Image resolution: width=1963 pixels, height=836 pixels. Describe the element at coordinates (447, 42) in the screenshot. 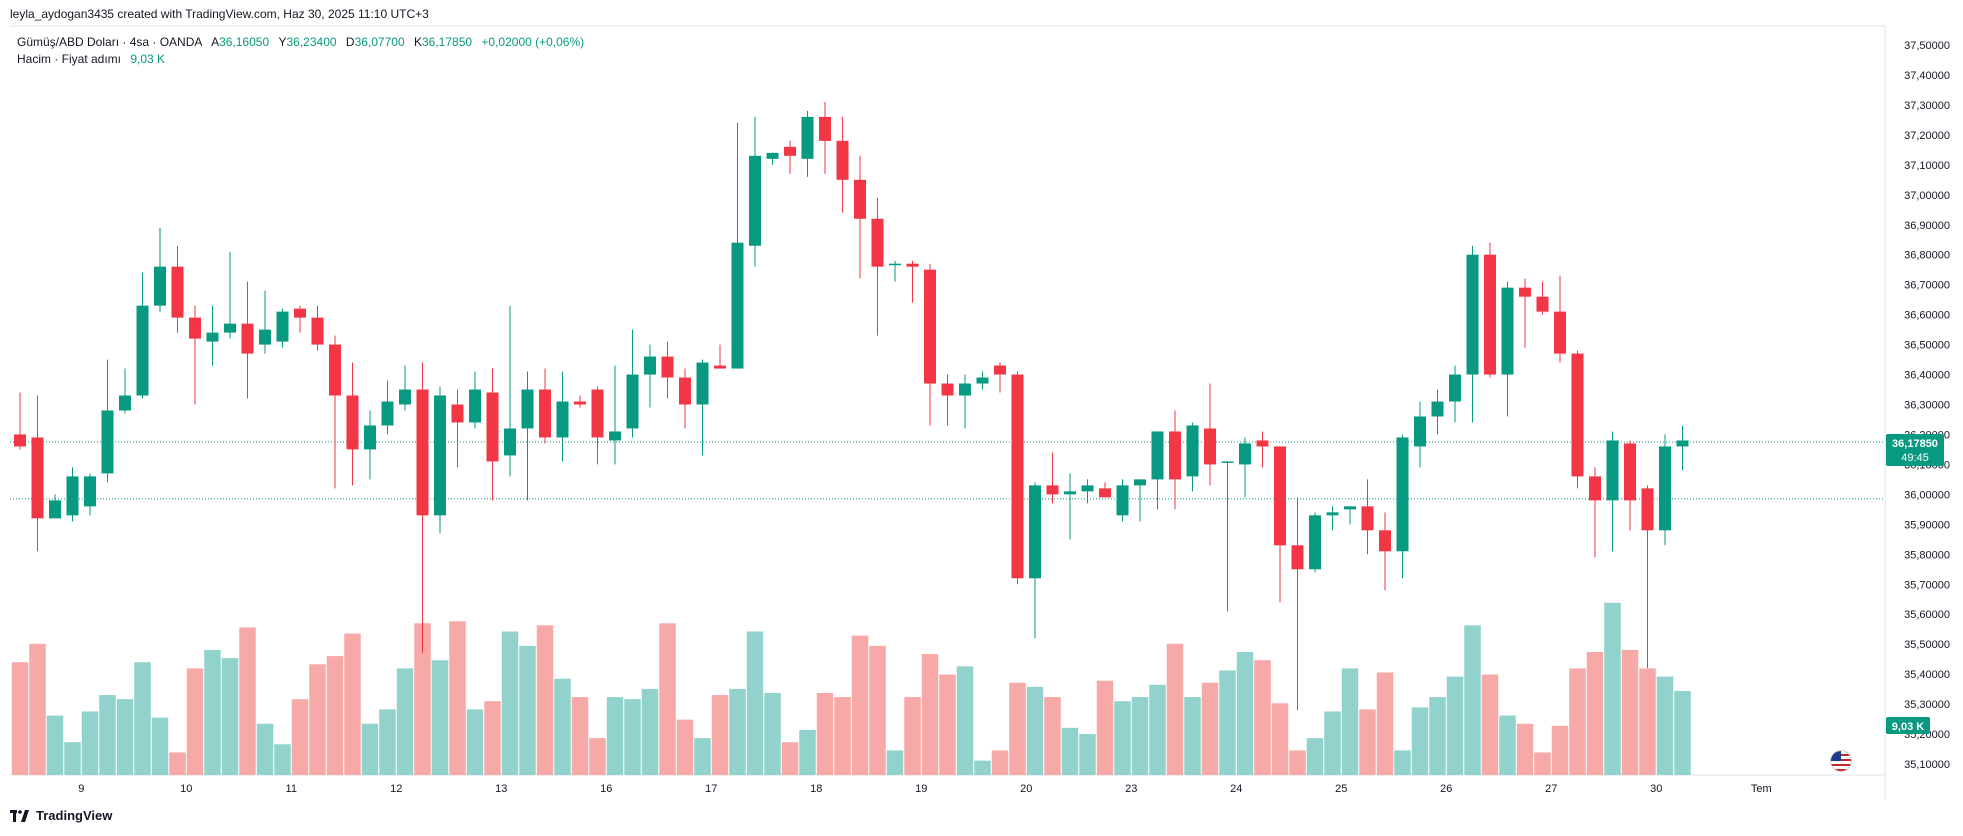

I see `close-value: 36,17850` at that location.